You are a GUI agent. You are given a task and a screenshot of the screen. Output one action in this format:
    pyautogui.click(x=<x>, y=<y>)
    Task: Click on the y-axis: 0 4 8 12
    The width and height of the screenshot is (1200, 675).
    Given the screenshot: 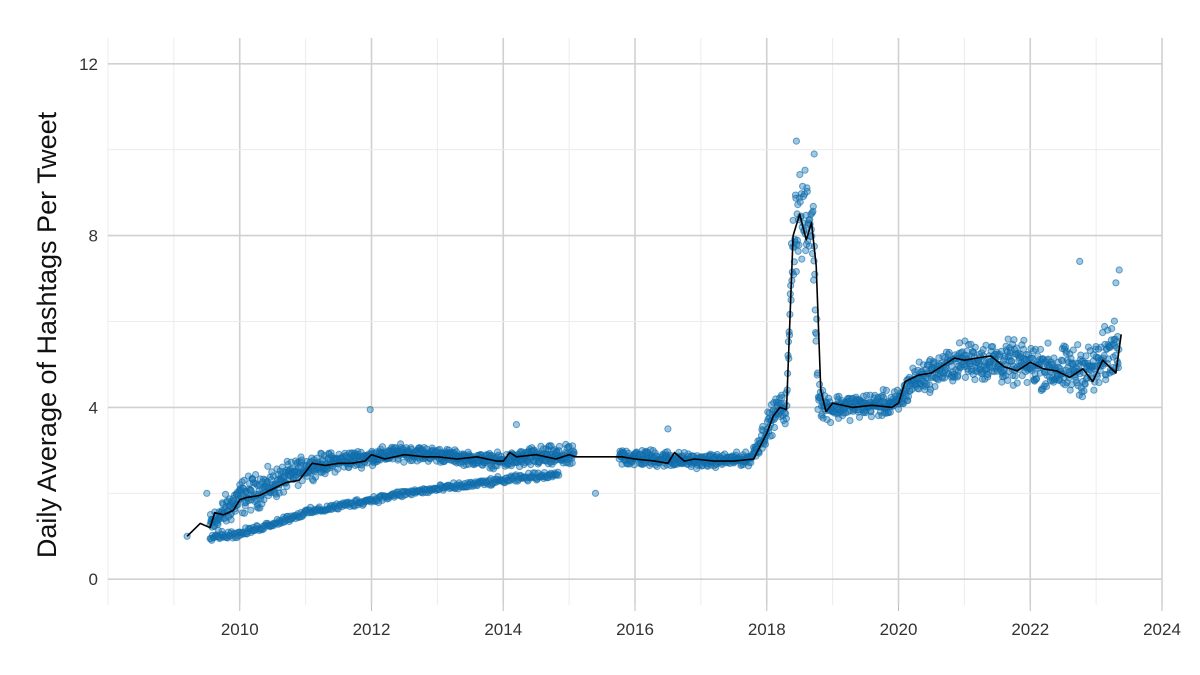 What is the action you would take?
    pyautogui.click(x=88, y=322)
    